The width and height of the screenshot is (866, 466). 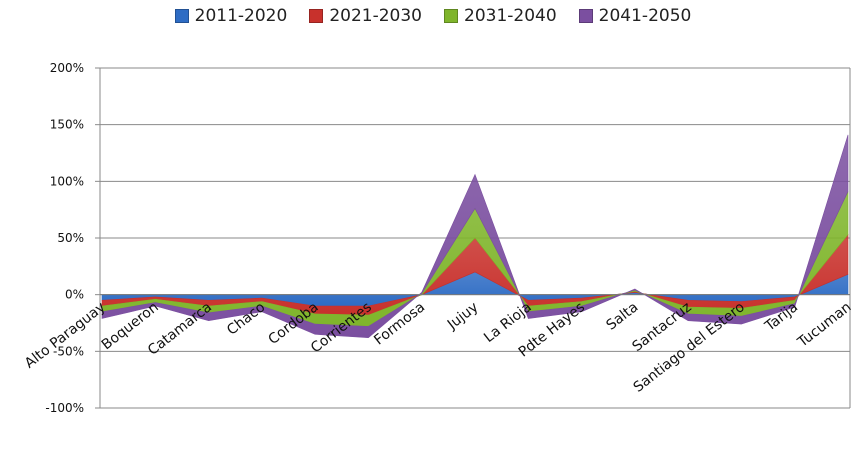 What do you see at coordinates (433, 16) in the screenshot?
I see `legend: 2011-2020 2021-2030 2031-2040 2041-2050` at bounding box center [433, 16].